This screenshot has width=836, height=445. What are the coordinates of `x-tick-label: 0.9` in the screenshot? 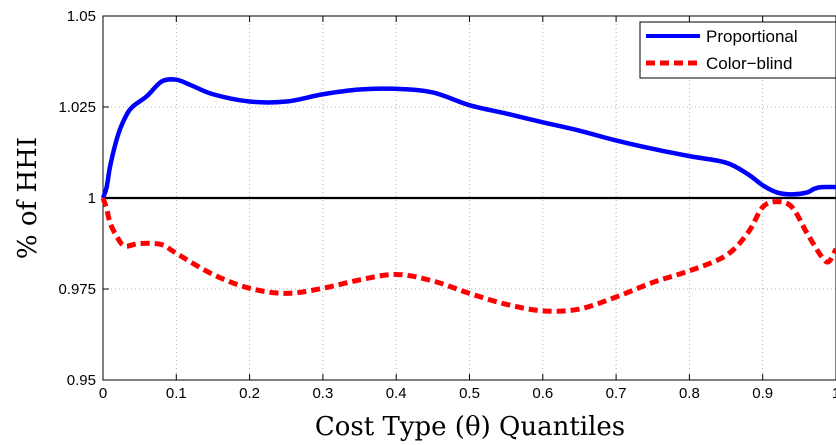 It's located at (762, 393).